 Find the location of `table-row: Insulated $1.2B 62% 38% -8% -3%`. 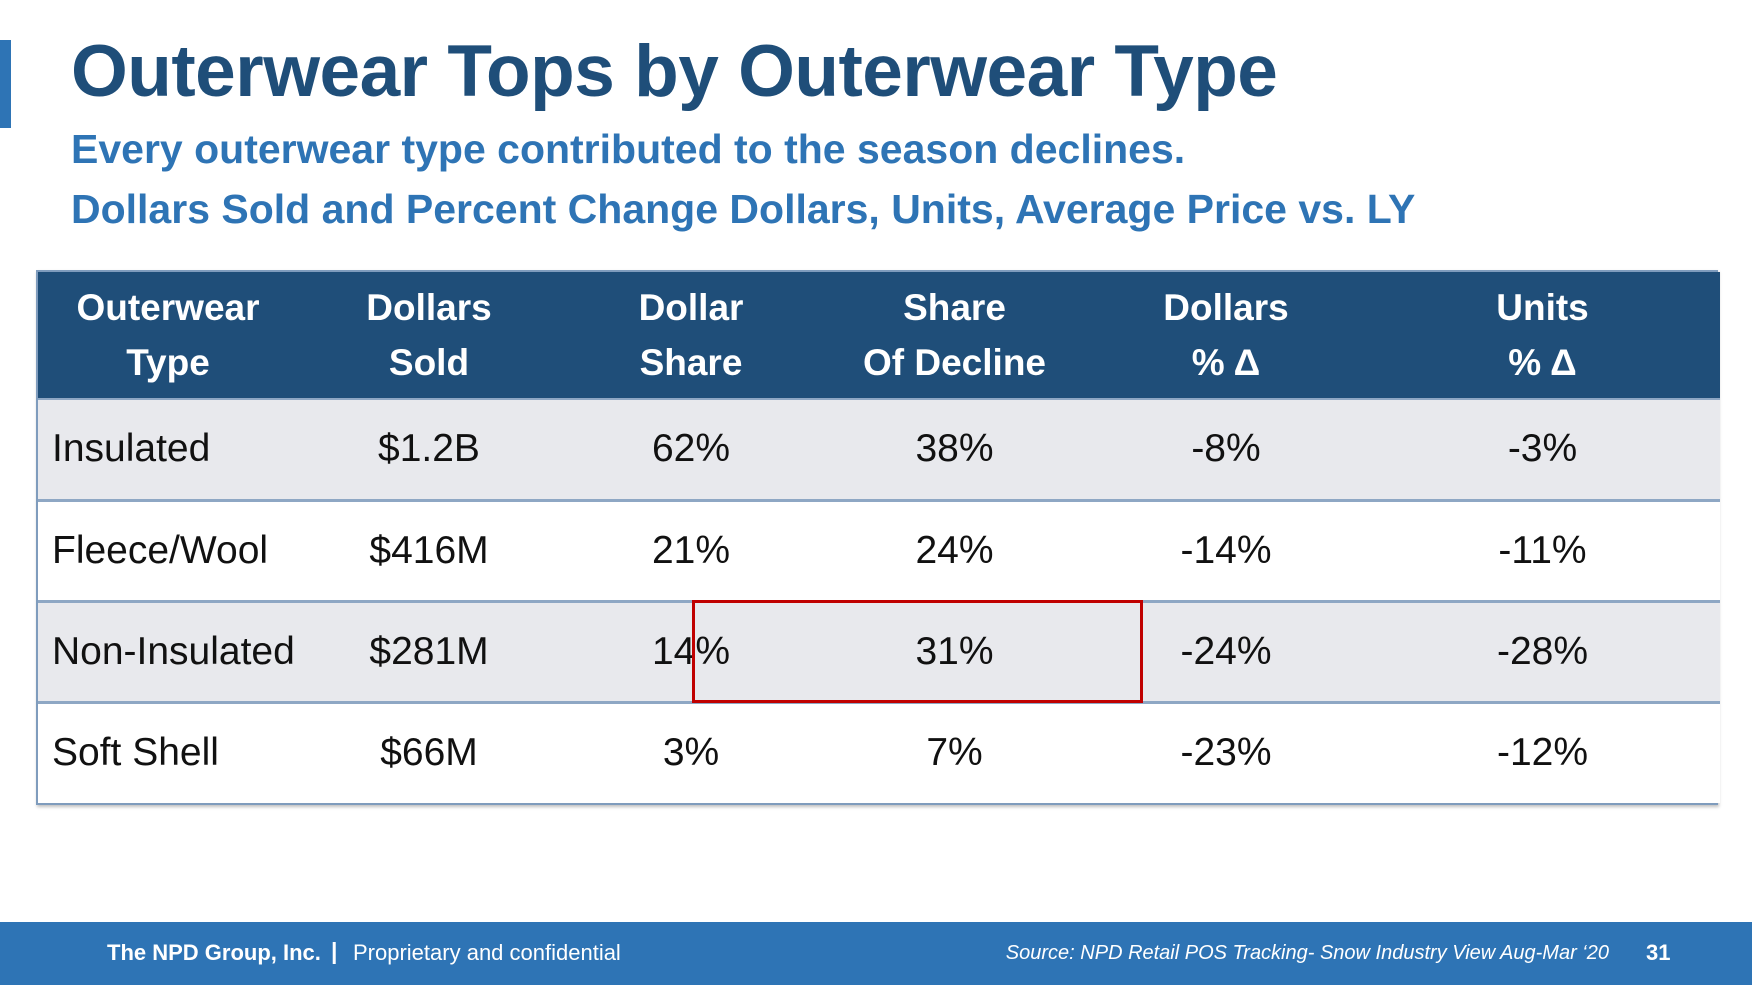

table-row: Insulated $1.2B 62% 38% -8% -3% is located at coordinates (879, 449).